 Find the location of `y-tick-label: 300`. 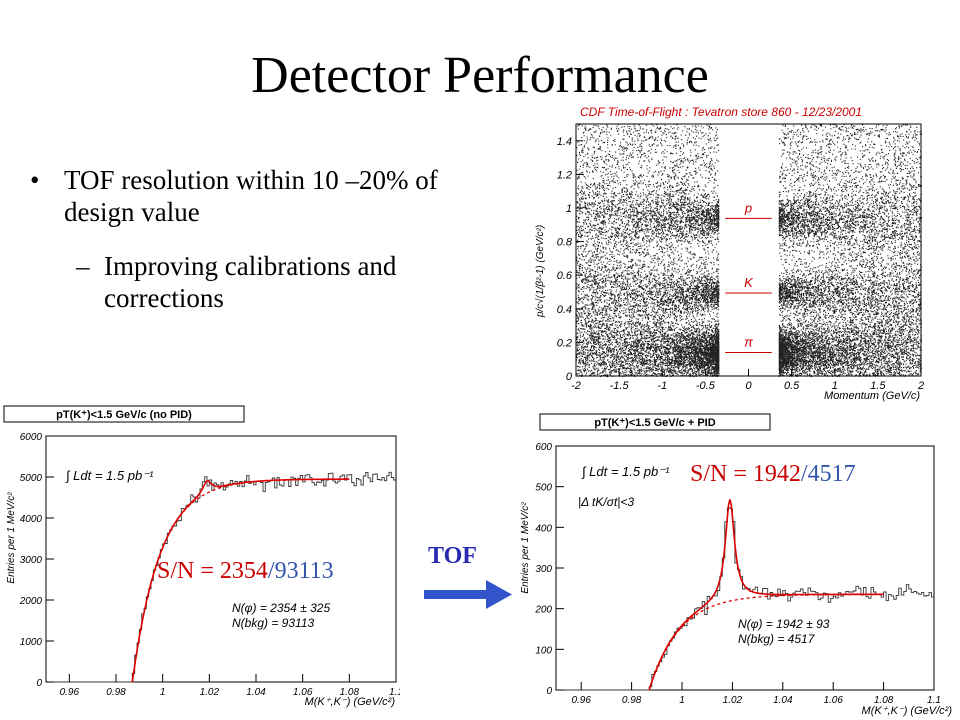

y-tick-label: 300 is located at coordinates (543, 569).